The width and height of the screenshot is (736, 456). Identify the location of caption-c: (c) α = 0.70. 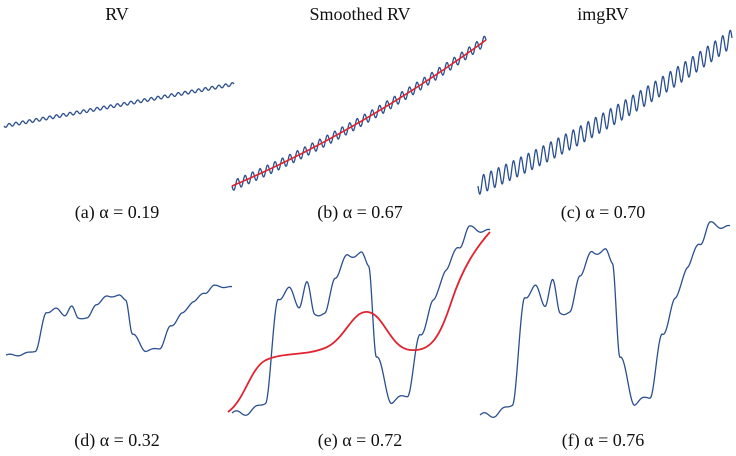
(603, 212).